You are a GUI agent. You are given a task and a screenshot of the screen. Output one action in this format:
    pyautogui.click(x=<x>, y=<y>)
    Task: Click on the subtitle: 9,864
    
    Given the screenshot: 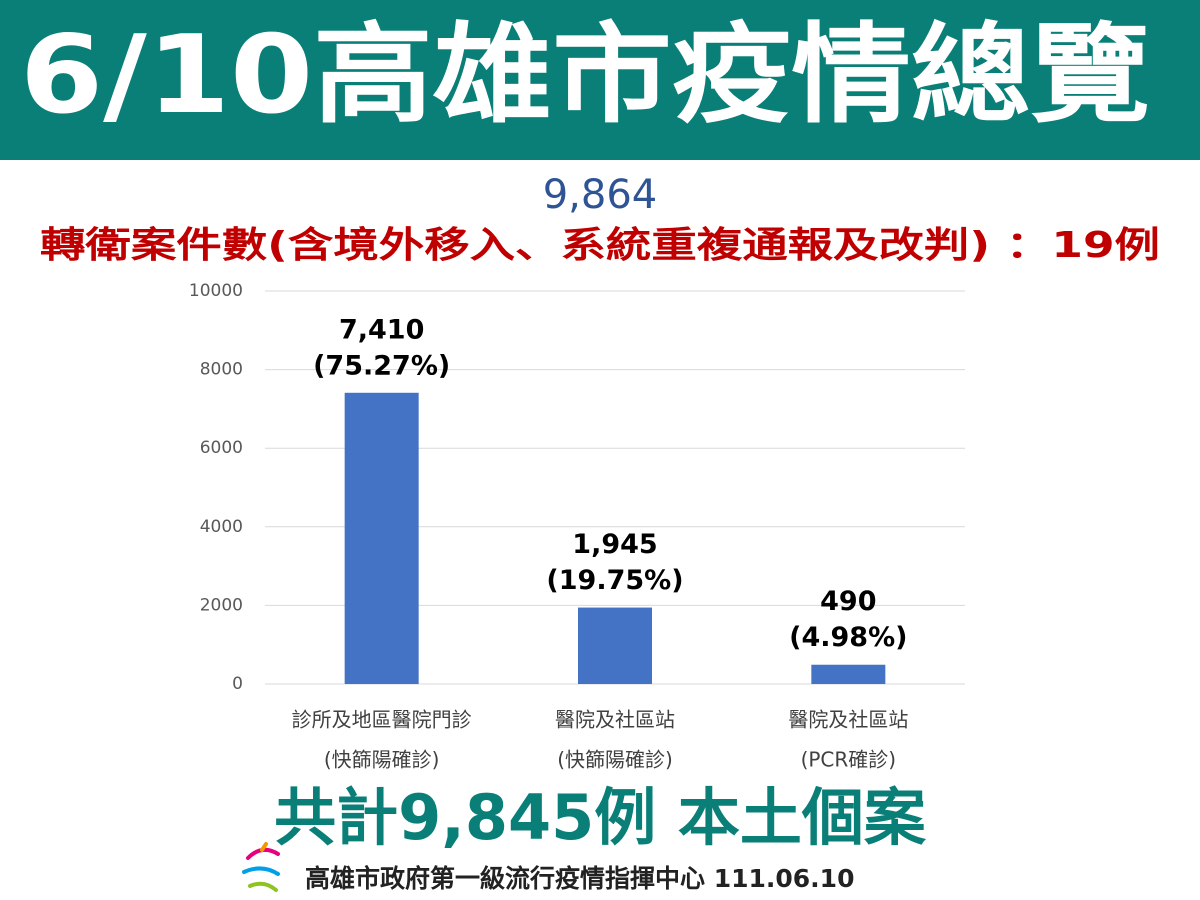 What is the action you would take?
    pyautogui.click(x=600, y=195)
    